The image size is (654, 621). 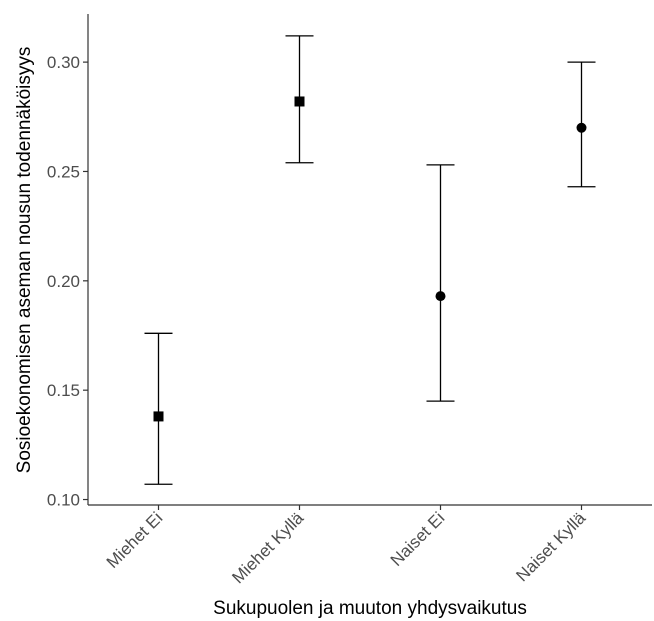 What do you see at coordinates (418, 539) in the screenshot?
I see `x-tick-label: Naiset Ei` at bounding box center [418, 539].